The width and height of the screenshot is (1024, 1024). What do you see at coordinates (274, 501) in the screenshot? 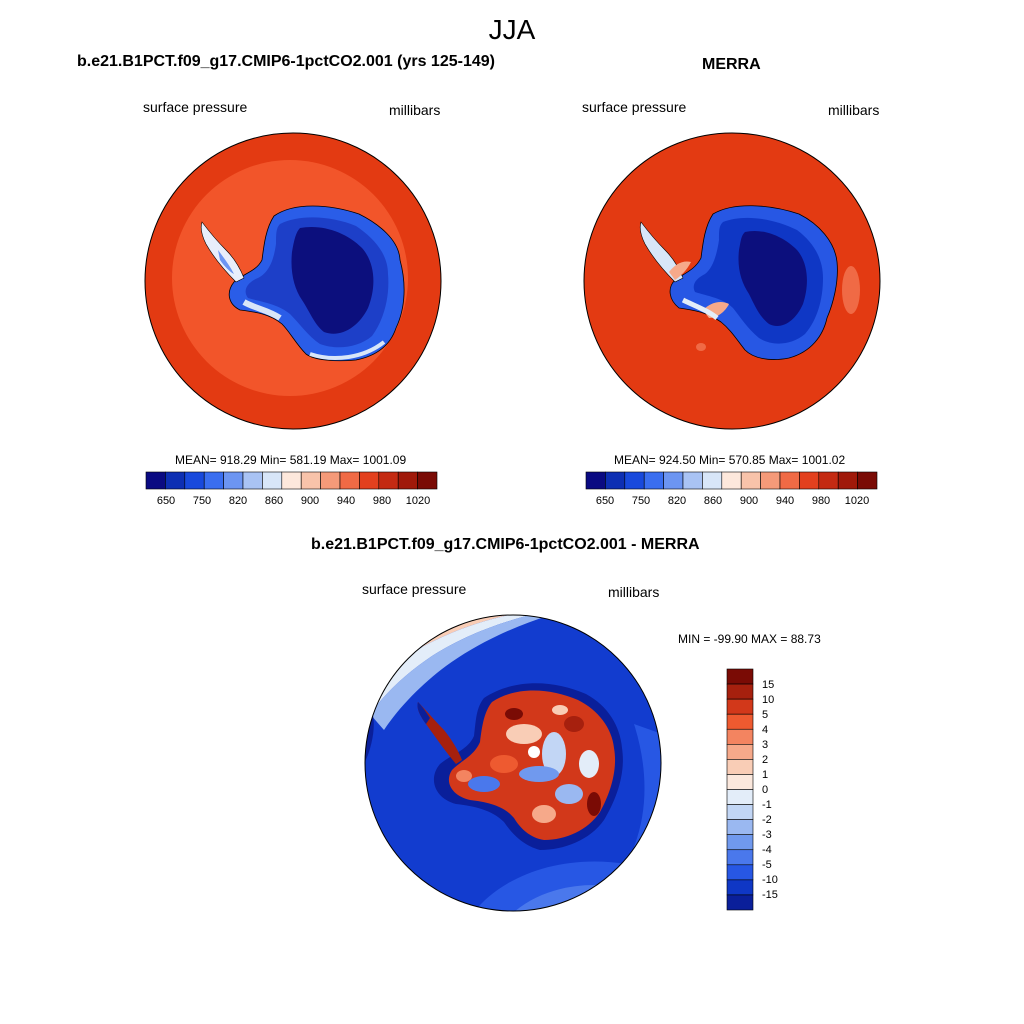
I see `model-colorbar-tick: 860` at bounding box center [274, 501].